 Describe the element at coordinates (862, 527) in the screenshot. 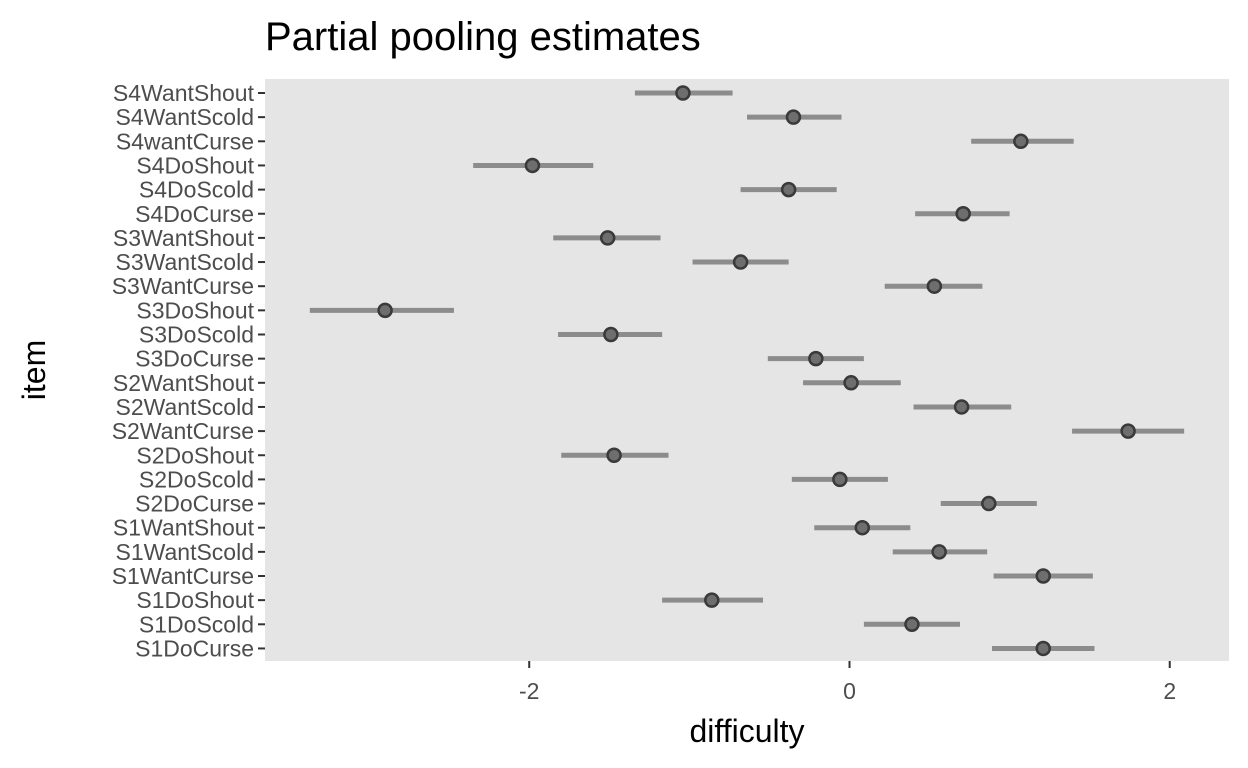

I see `point-S1WantShout` at that location.